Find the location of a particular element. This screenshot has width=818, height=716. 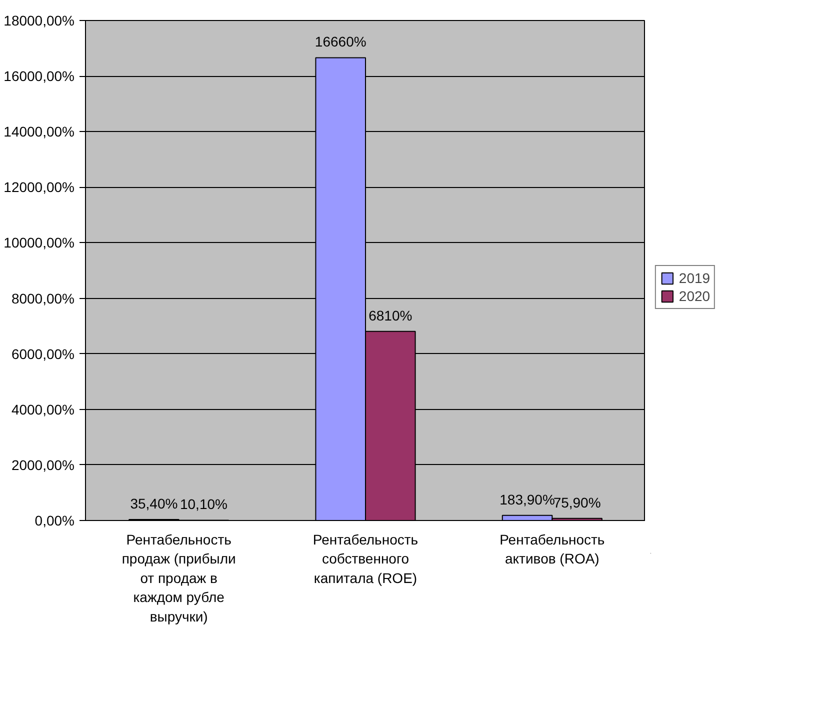

y-tick-label: 8000,00% is located at coordinates (43, 298).